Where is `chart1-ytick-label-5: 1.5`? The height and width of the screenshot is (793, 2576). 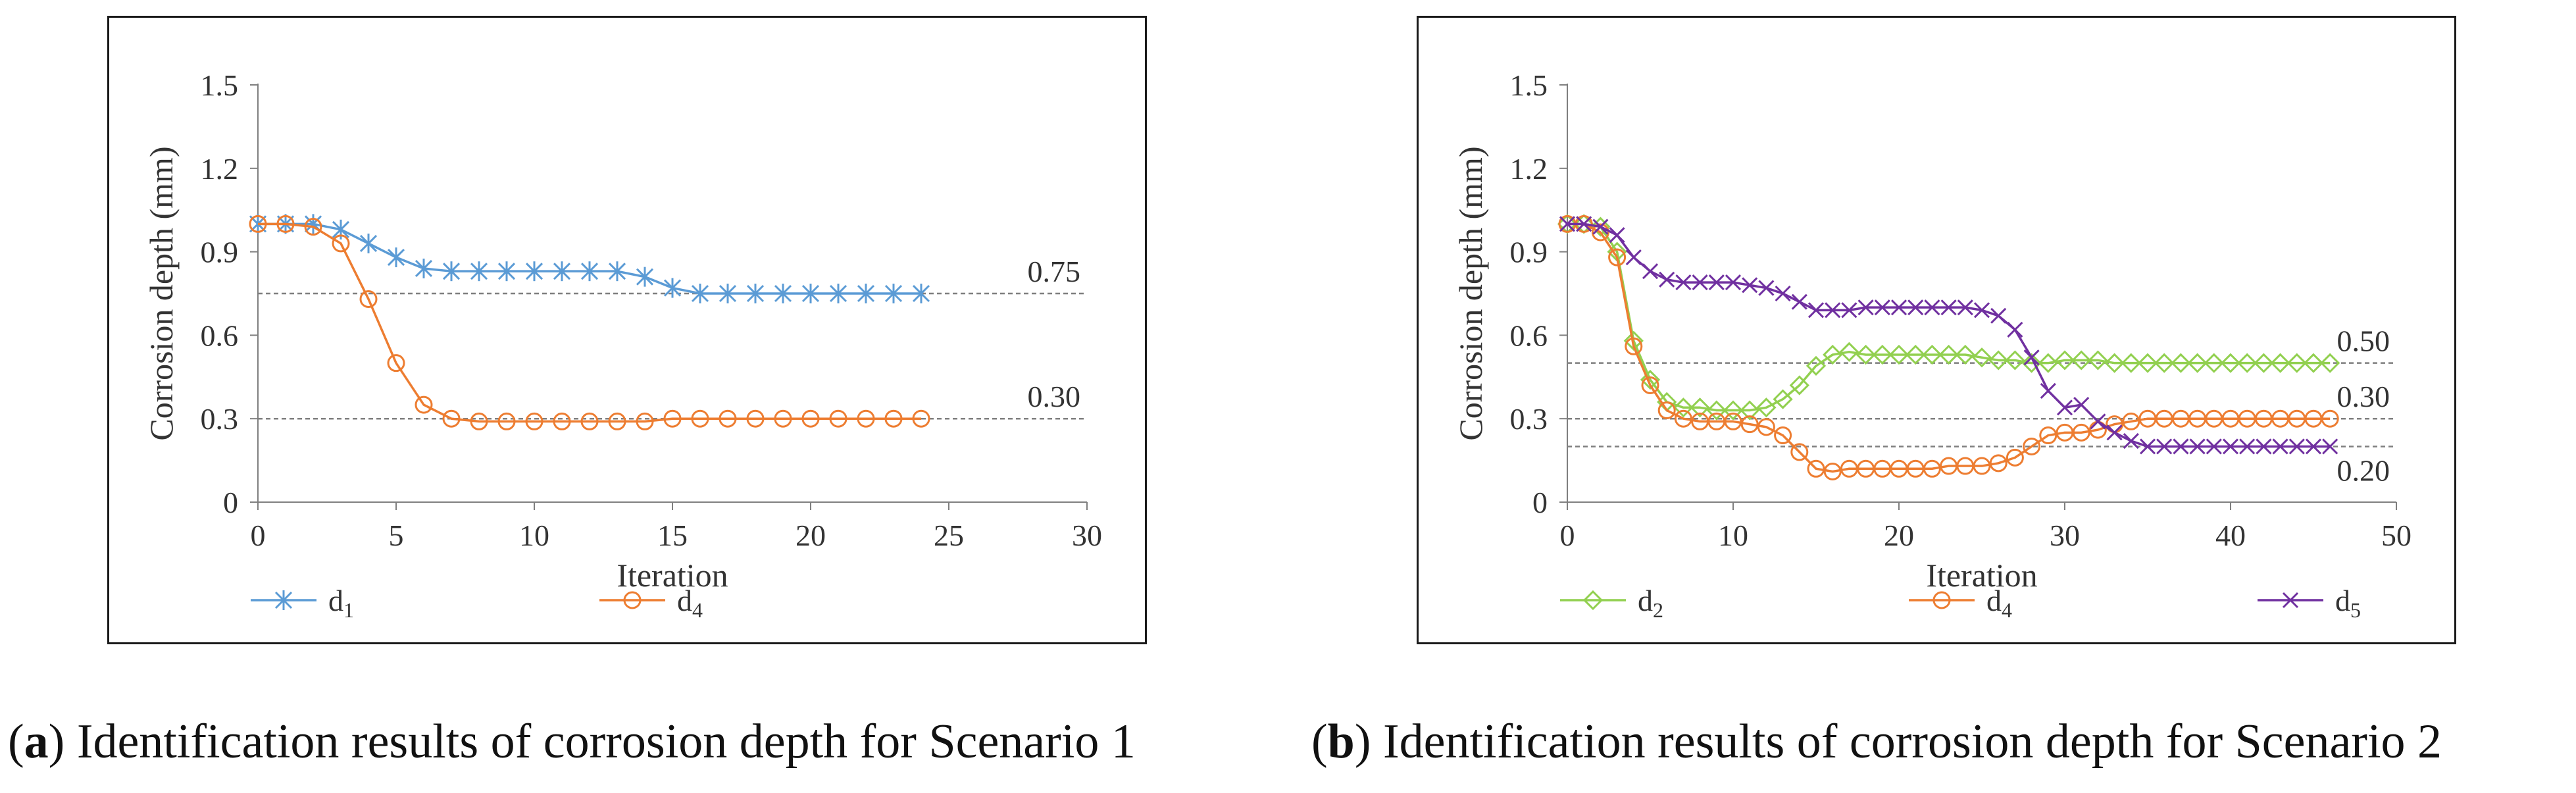 chart1-ytick-label-5: 1.5 is located at coordinates (1529, 85).